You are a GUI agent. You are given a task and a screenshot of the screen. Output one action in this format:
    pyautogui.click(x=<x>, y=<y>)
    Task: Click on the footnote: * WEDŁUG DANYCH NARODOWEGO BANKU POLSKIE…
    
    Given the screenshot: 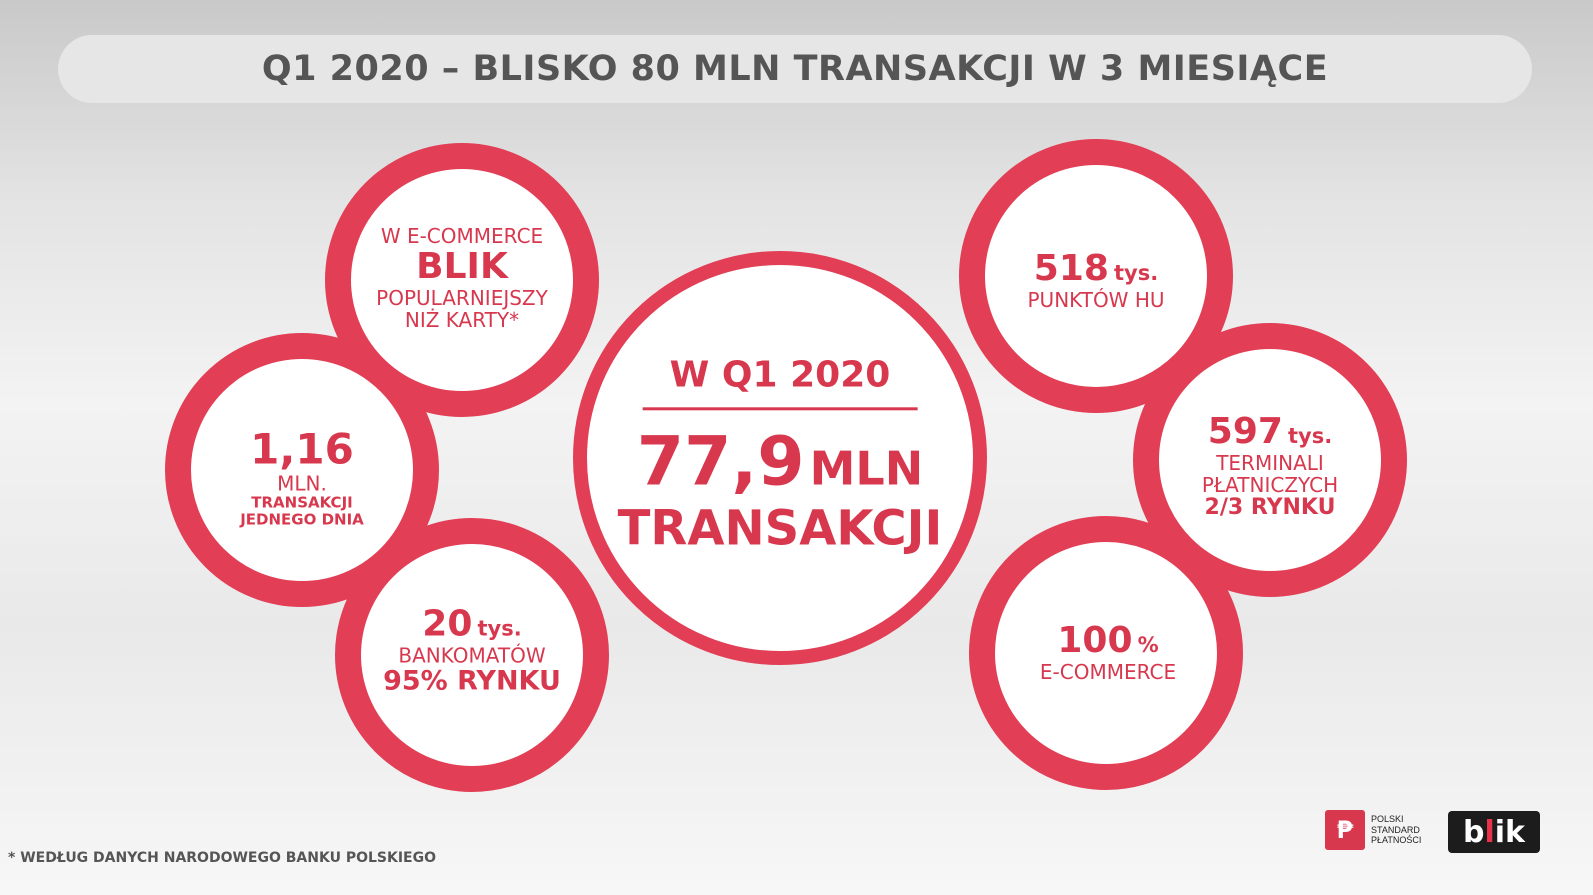 What is the action you would take?
    pyautogui.click(x=222, y=858)
    